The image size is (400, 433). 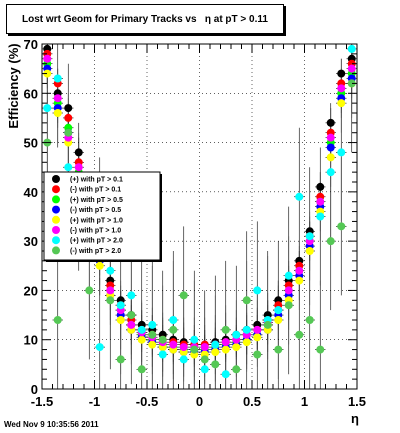 What do you see at coordinates (96, 220) in the screenshot?
I see `legend-label: (+) with pT > 1.0` at bounding box center [96, 220].